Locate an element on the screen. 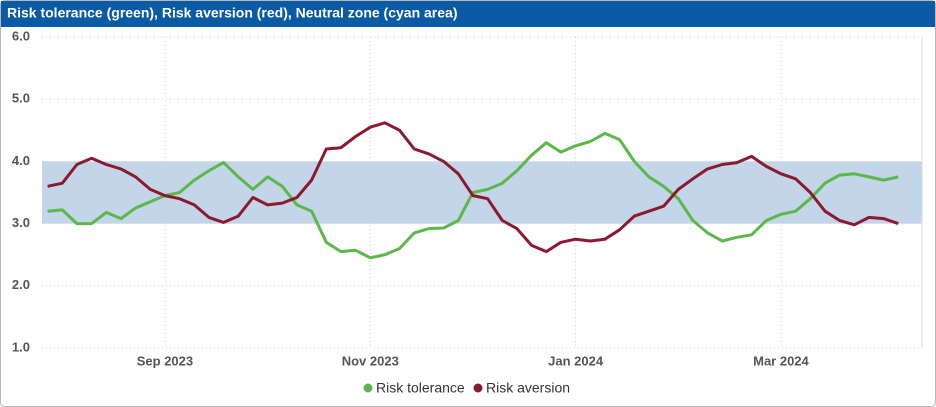 Image resolution: width=936 pixels, height=407 pixels. x-tick-label: Mar 2024 is located at coordinates (781, 360).